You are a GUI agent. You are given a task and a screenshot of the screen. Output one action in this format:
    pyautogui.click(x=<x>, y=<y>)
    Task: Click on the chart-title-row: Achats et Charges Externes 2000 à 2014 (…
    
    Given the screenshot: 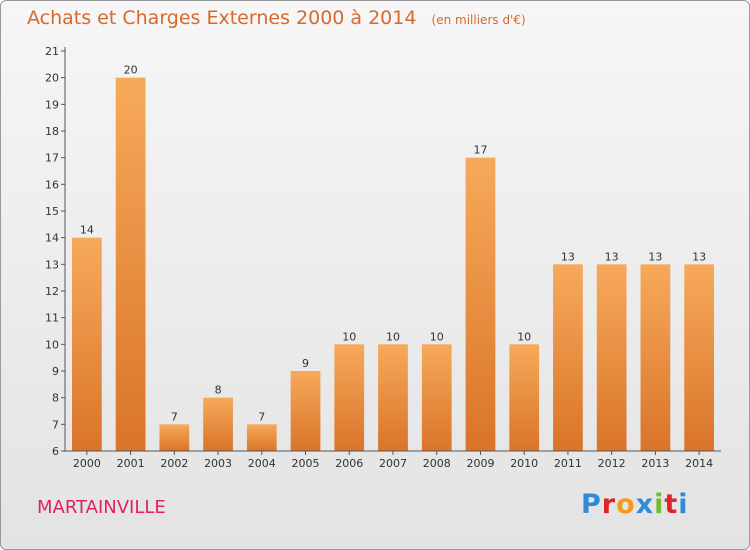 What is the action you would take?
    pyautogui.click(x=276, y=18)
    